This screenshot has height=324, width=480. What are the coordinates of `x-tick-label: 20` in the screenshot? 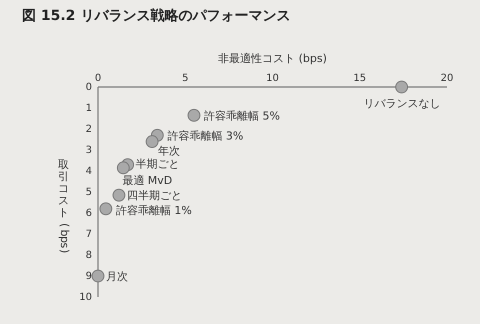 It's located at (447, 78).